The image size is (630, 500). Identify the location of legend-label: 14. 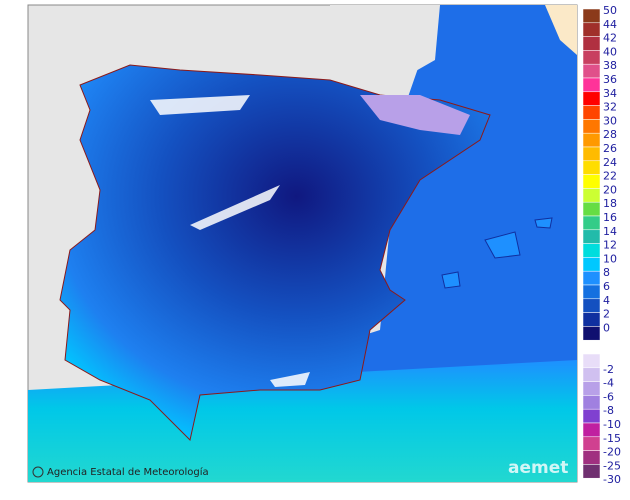
(610, 231).